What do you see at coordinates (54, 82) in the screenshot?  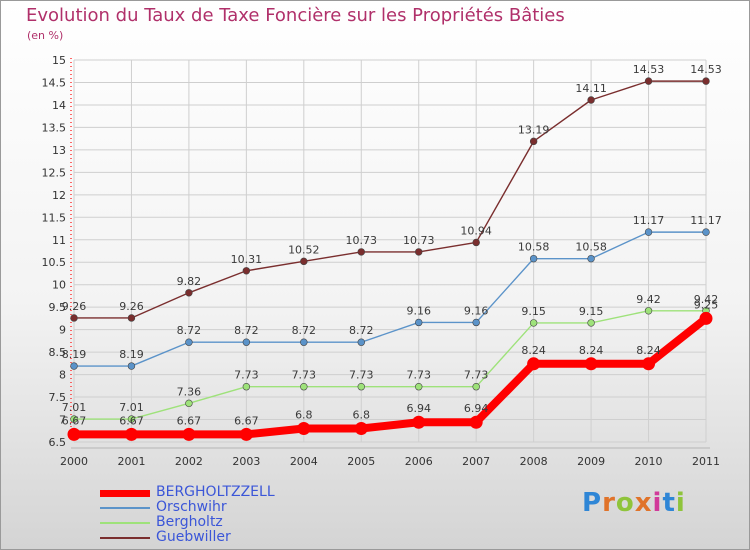 I see `y-tick-label: 14.5` at bounding box center [54, 82].